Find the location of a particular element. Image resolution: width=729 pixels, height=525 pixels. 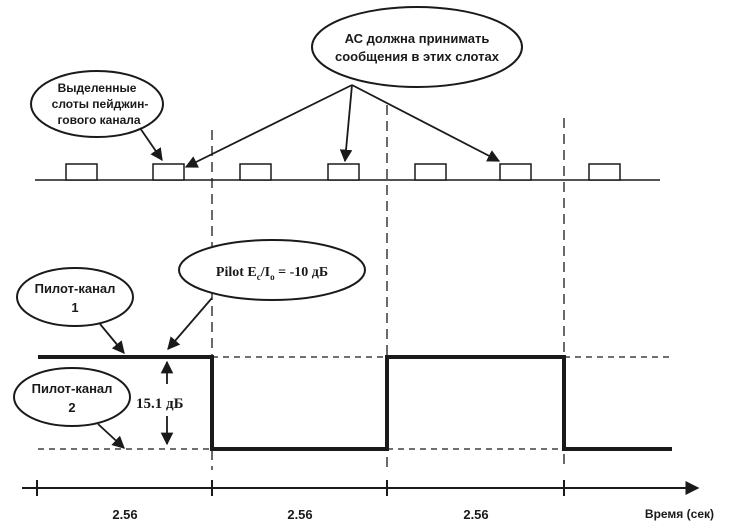

paging-slots-callout is located at coordinates (97, 104).